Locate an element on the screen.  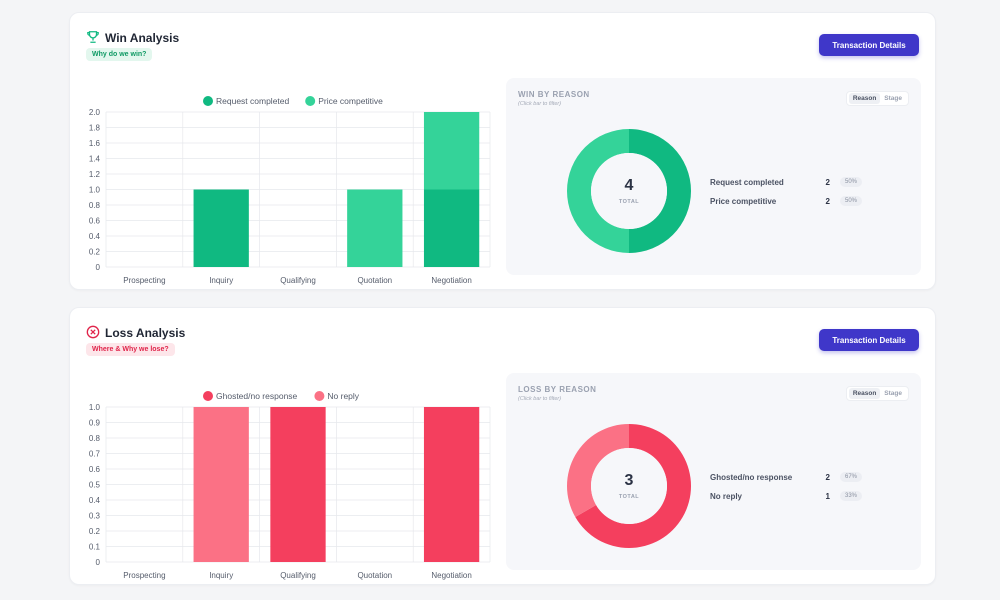
win-x-tick-label: Qualifying is located at coordinates (298, 280).